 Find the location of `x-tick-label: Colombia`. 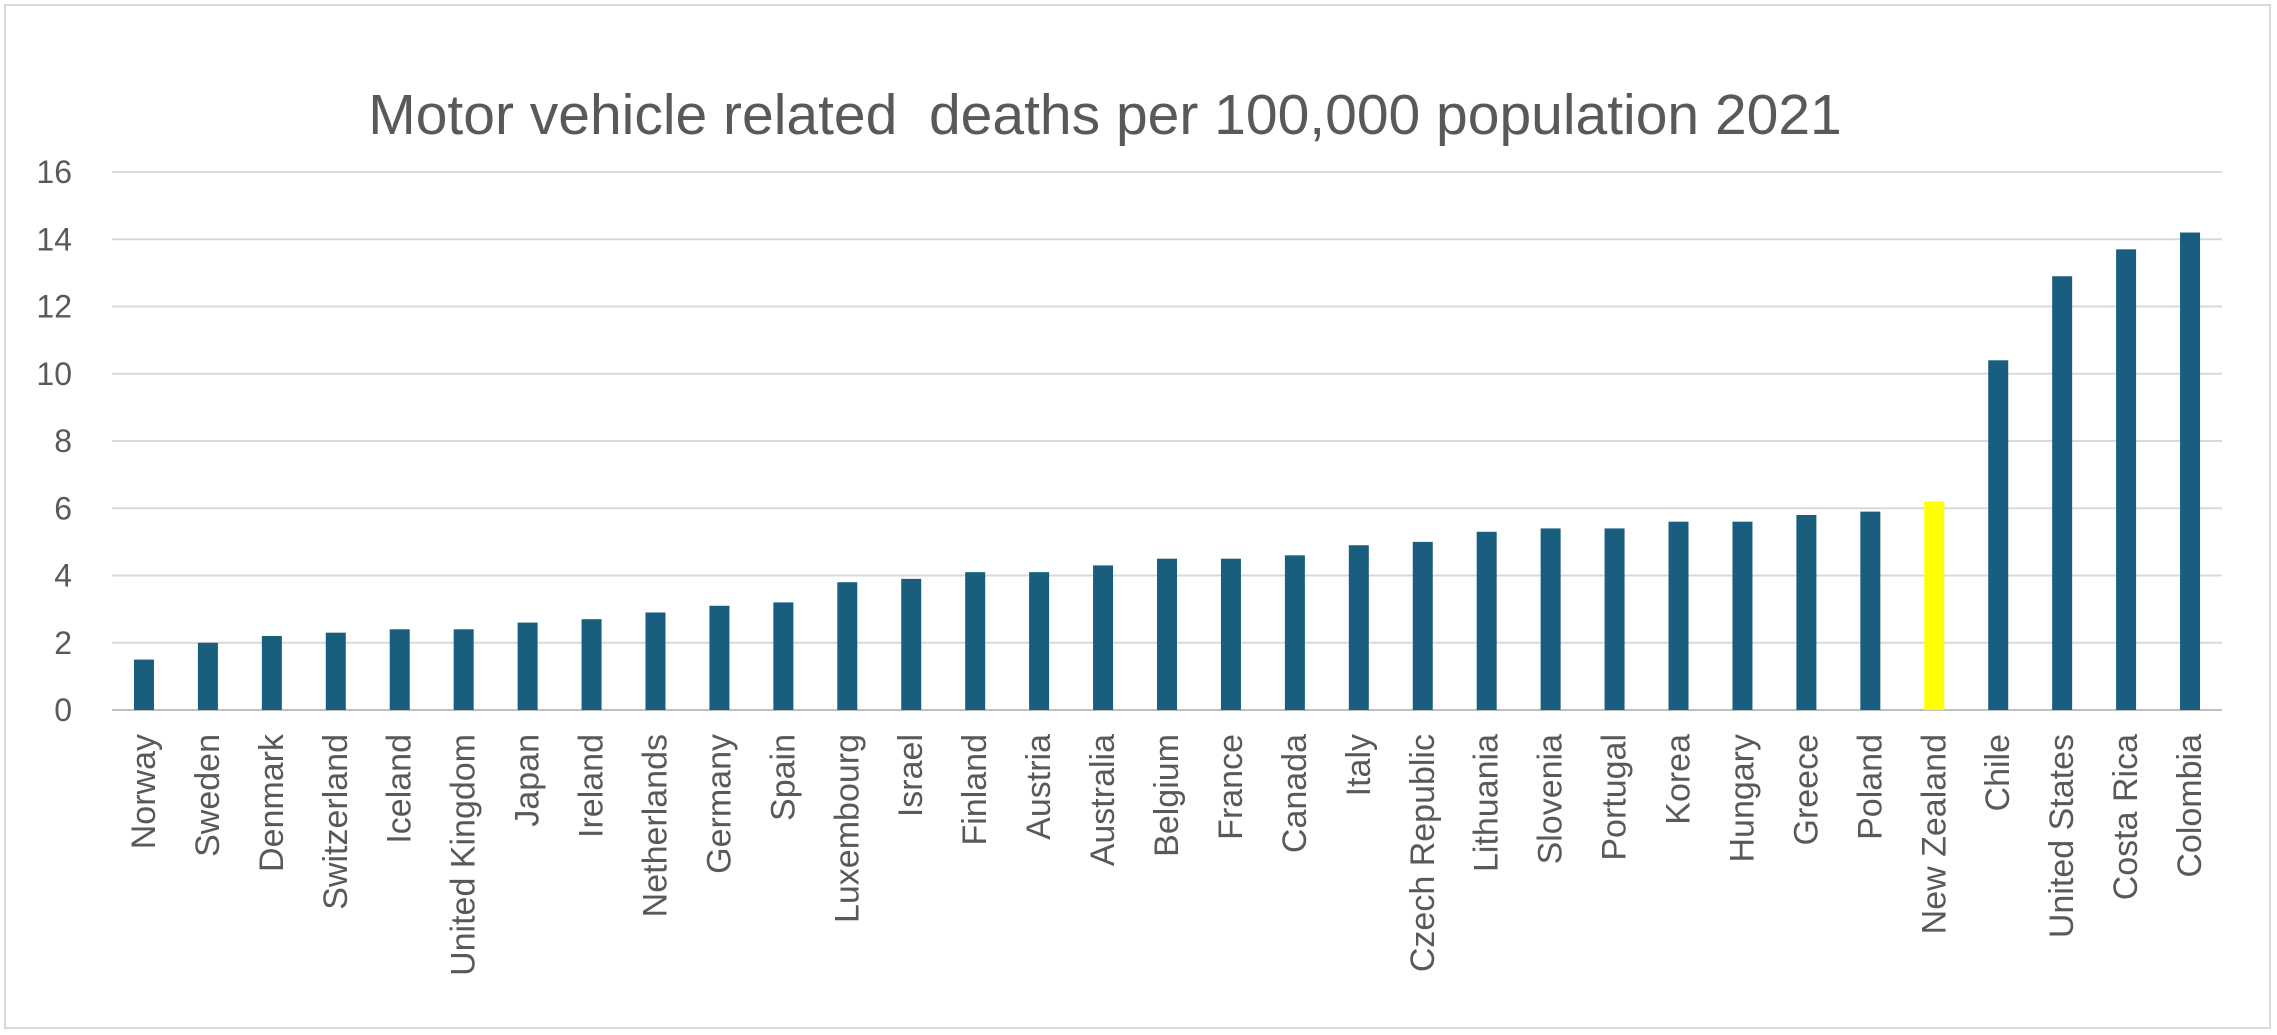

x-tick-label: Colombia is located at coordinates (2190, 806).